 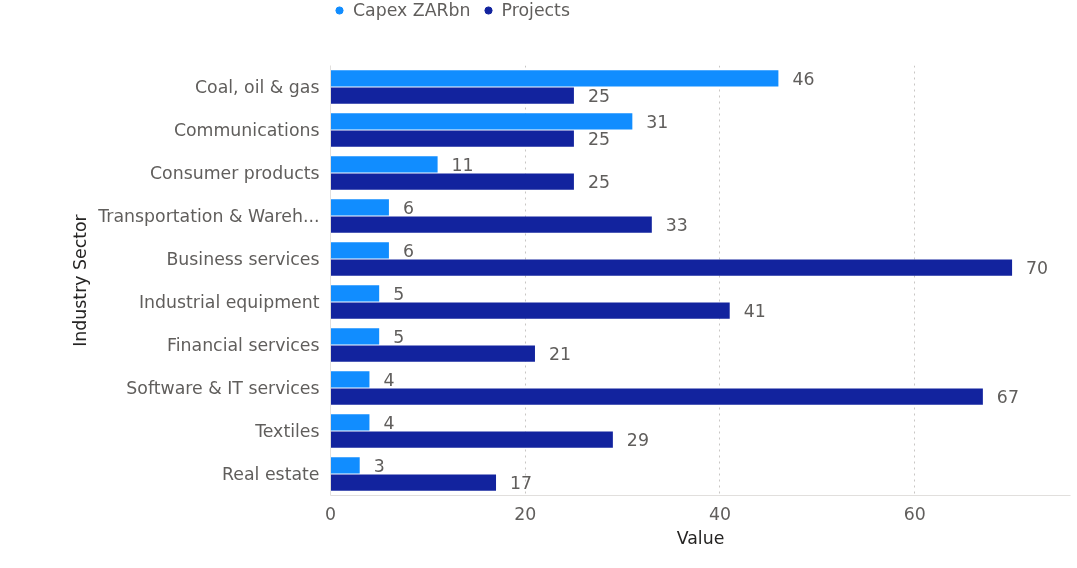 What do you see at coordinates (535, 10) in the screenshot?
I see `legend-label: Projects` at bounding box center [535, 10].